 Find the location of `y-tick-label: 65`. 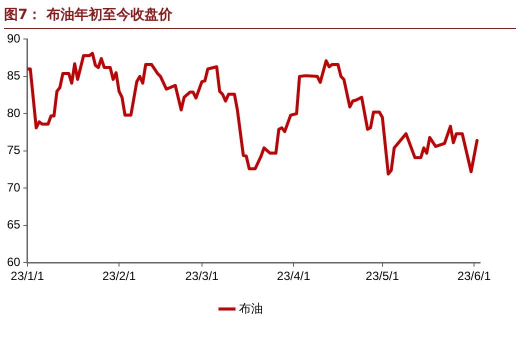

y-tick-label: 65 is located at coordinates (13, 225).